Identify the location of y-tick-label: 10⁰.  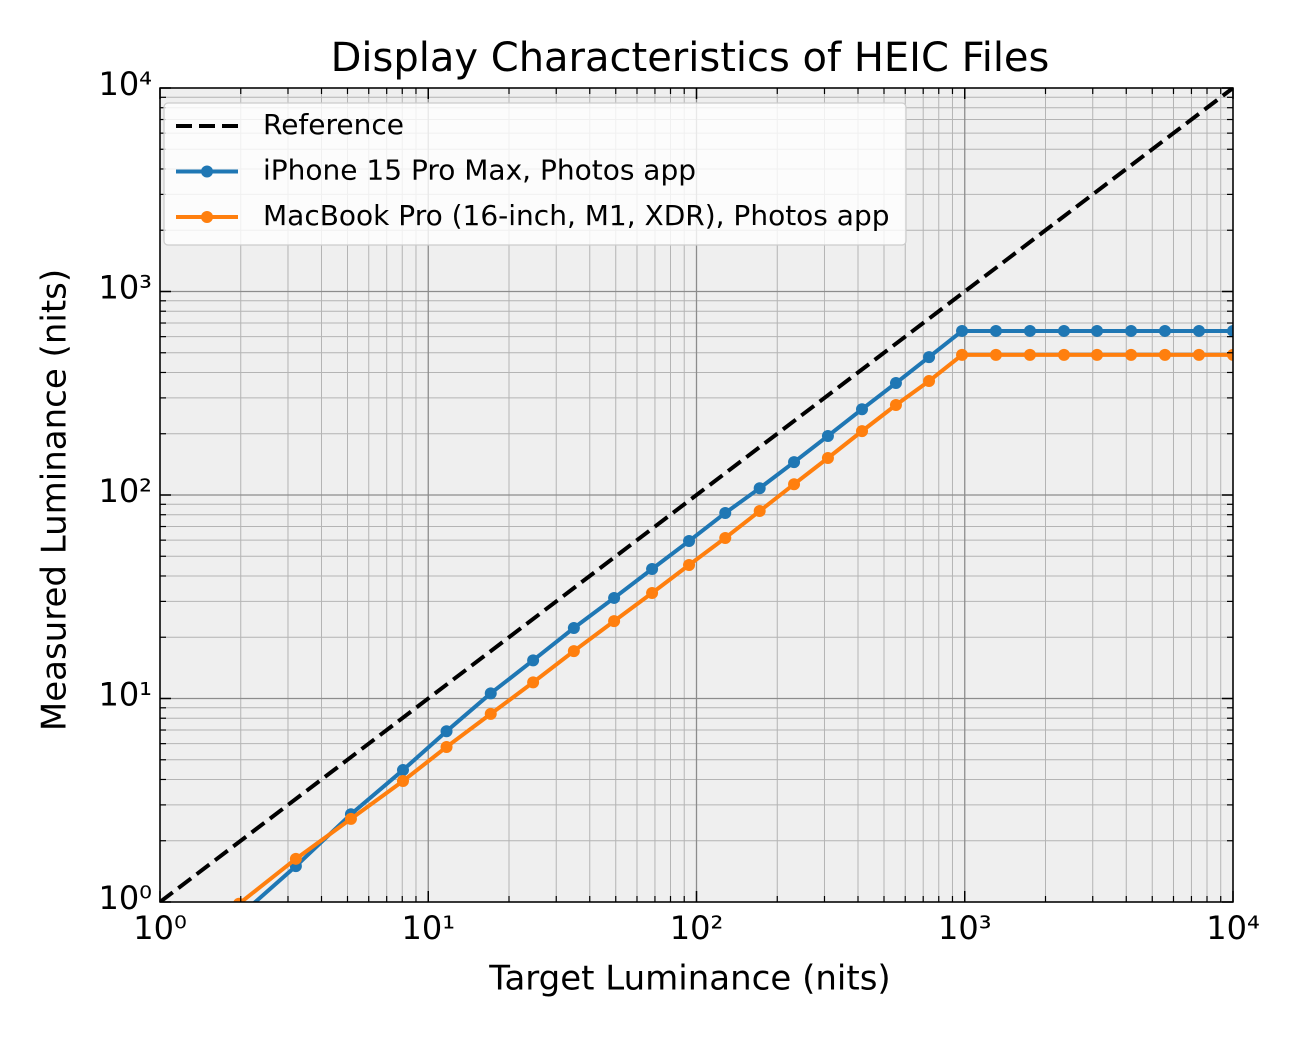
(125, 898).